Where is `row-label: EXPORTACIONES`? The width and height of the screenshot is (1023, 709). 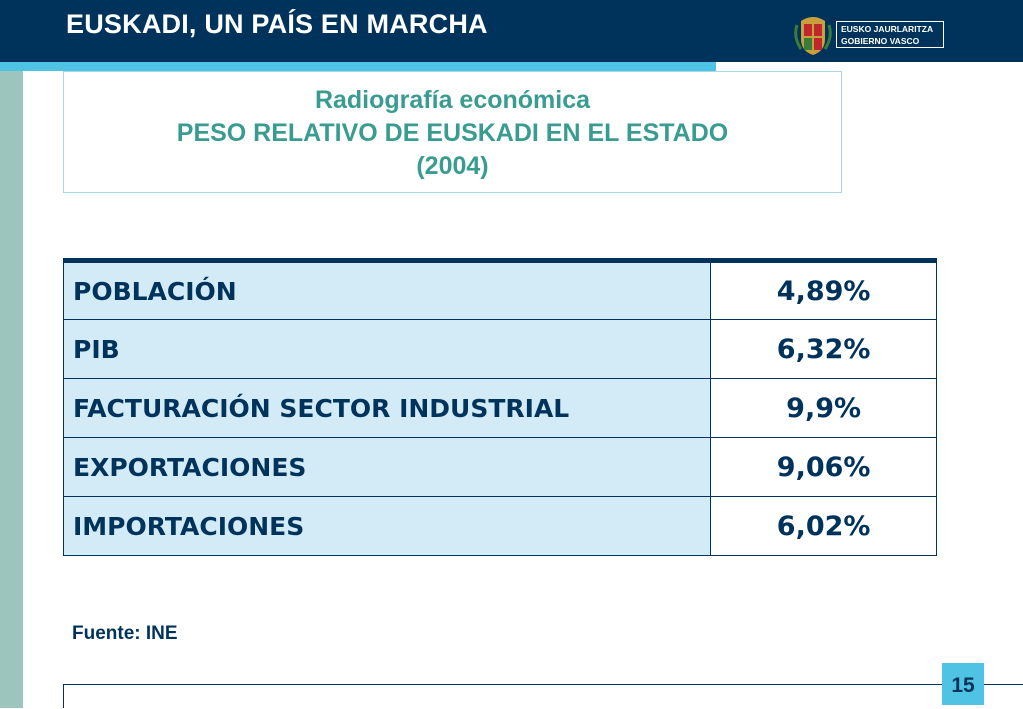
row-label: EXPORTACIONES is located at coordinates (387, 467).